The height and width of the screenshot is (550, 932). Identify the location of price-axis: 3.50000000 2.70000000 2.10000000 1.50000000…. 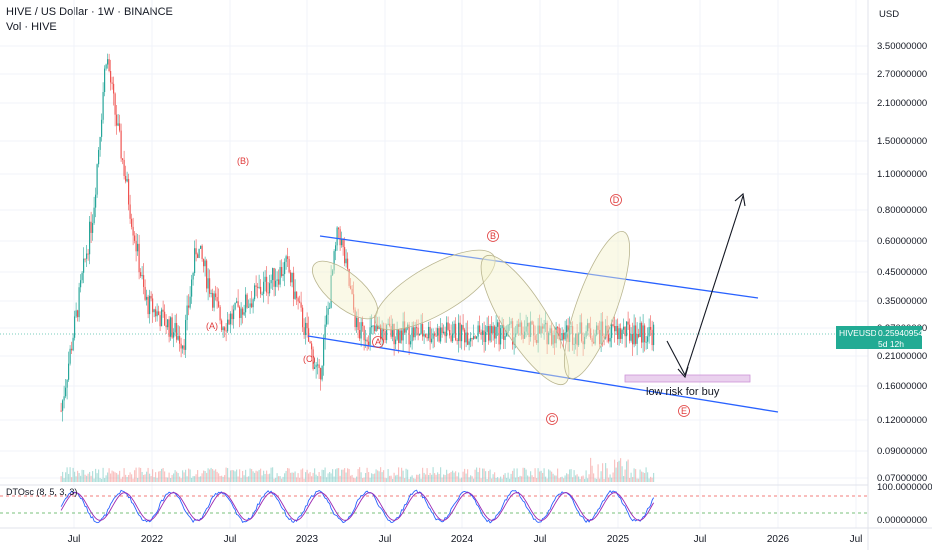
(899, 275).